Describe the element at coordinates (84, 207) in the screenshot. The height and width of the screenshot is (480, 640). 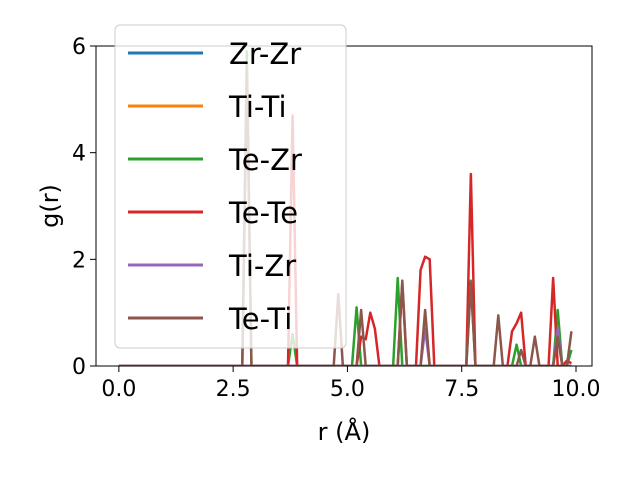
I see `y-axis: 0 2 4 6` at that location.